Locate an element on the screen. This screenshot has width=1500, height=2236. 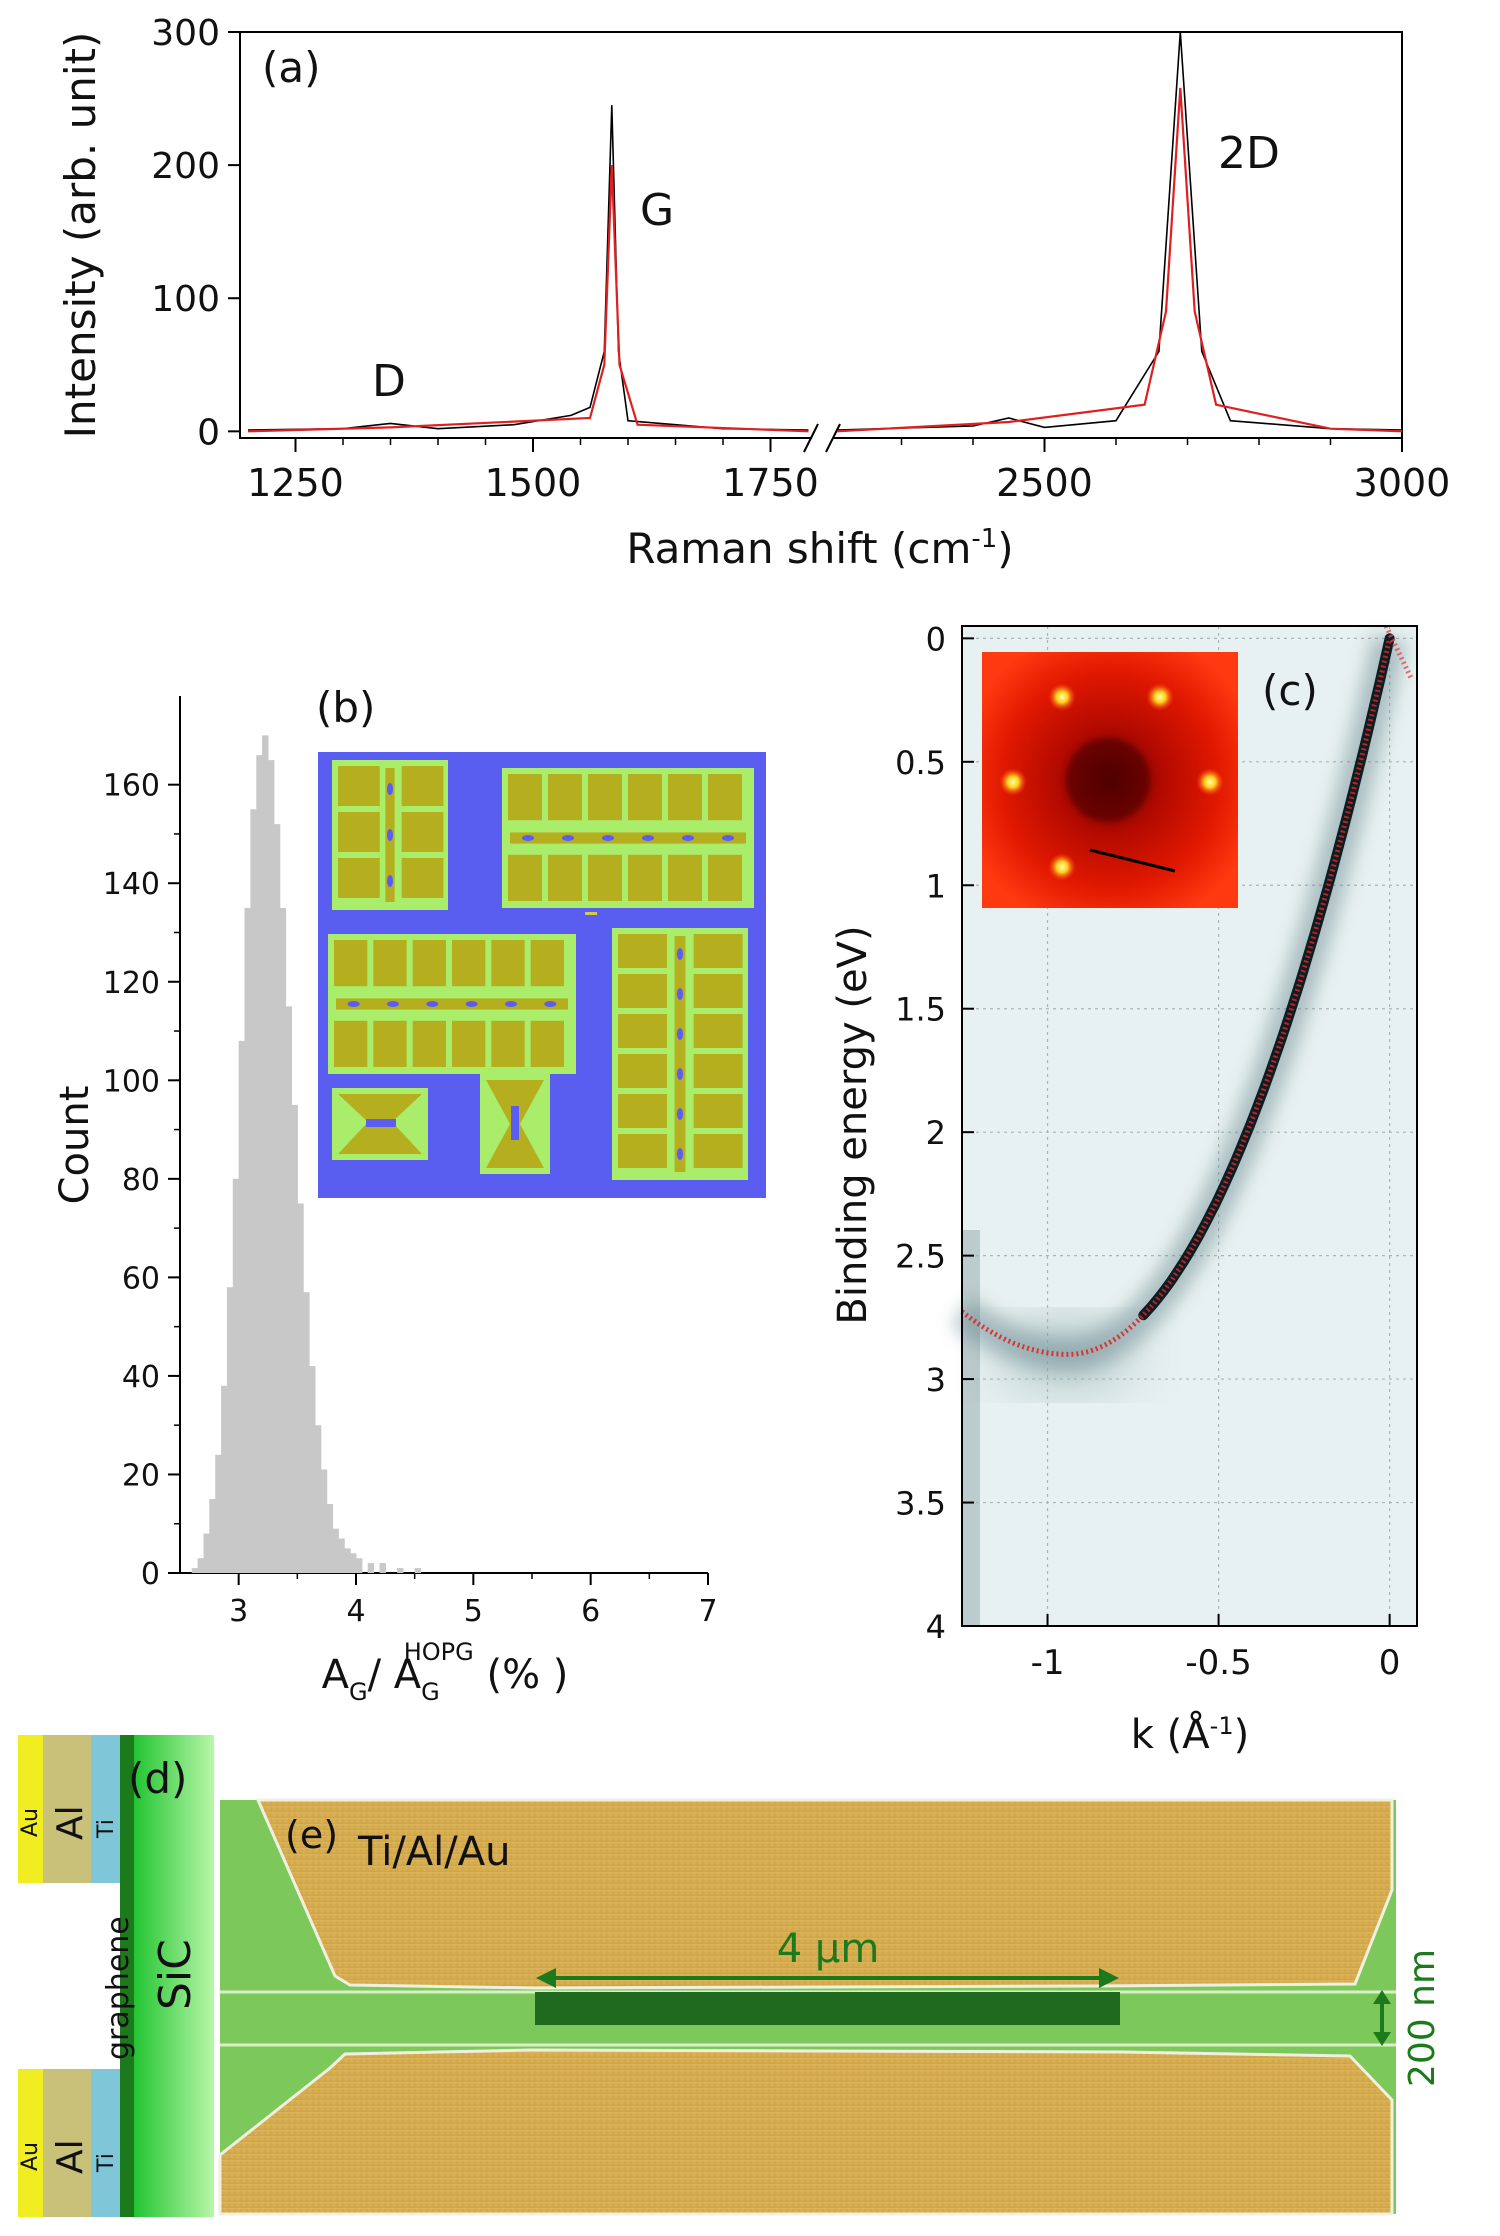
ti-layer-bottom is located at coordinates (105, 2143).